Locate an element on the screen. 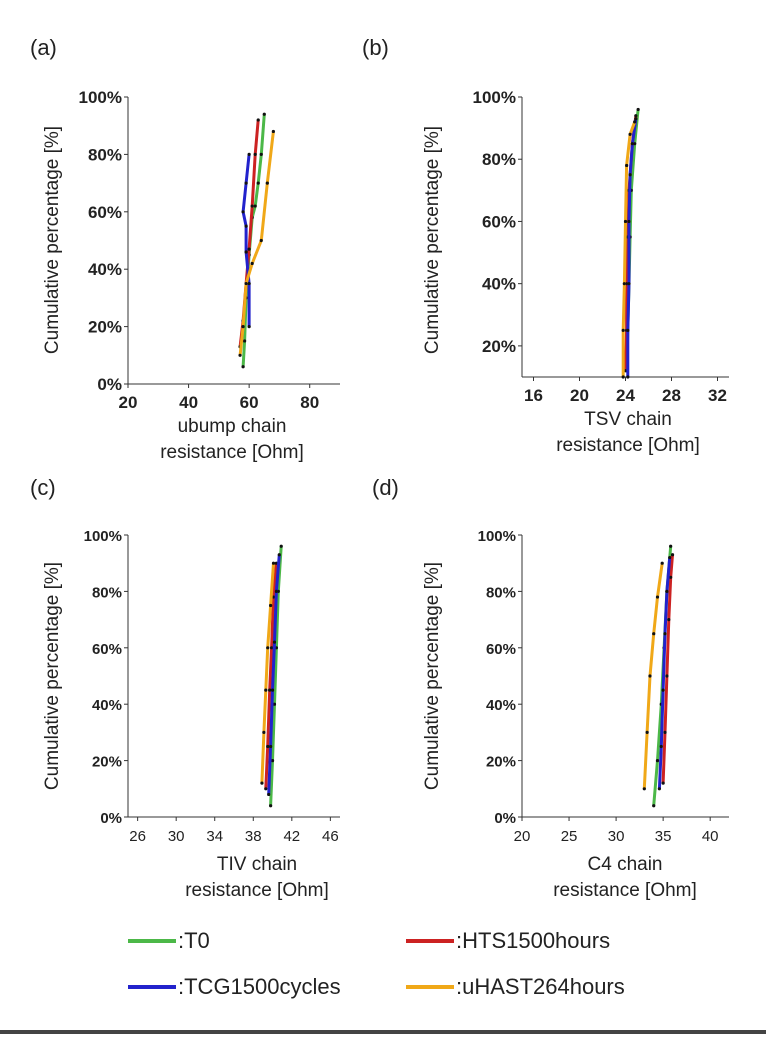  legend-item-uhast: :uHAST264hours is located at coordinates (515, 987).